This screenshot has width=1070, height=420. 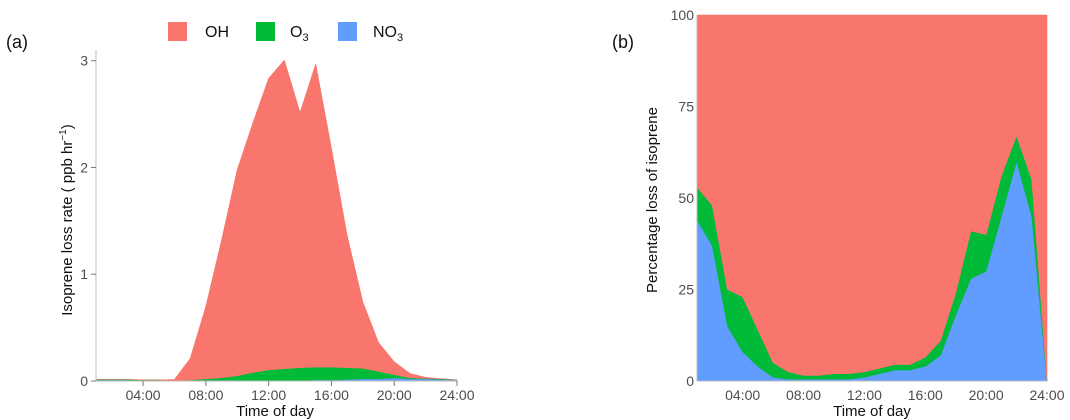 I want to click on y-axis-title-a-main: Isoprene loss rate ( ppb hr, so click(x=67, y=228).